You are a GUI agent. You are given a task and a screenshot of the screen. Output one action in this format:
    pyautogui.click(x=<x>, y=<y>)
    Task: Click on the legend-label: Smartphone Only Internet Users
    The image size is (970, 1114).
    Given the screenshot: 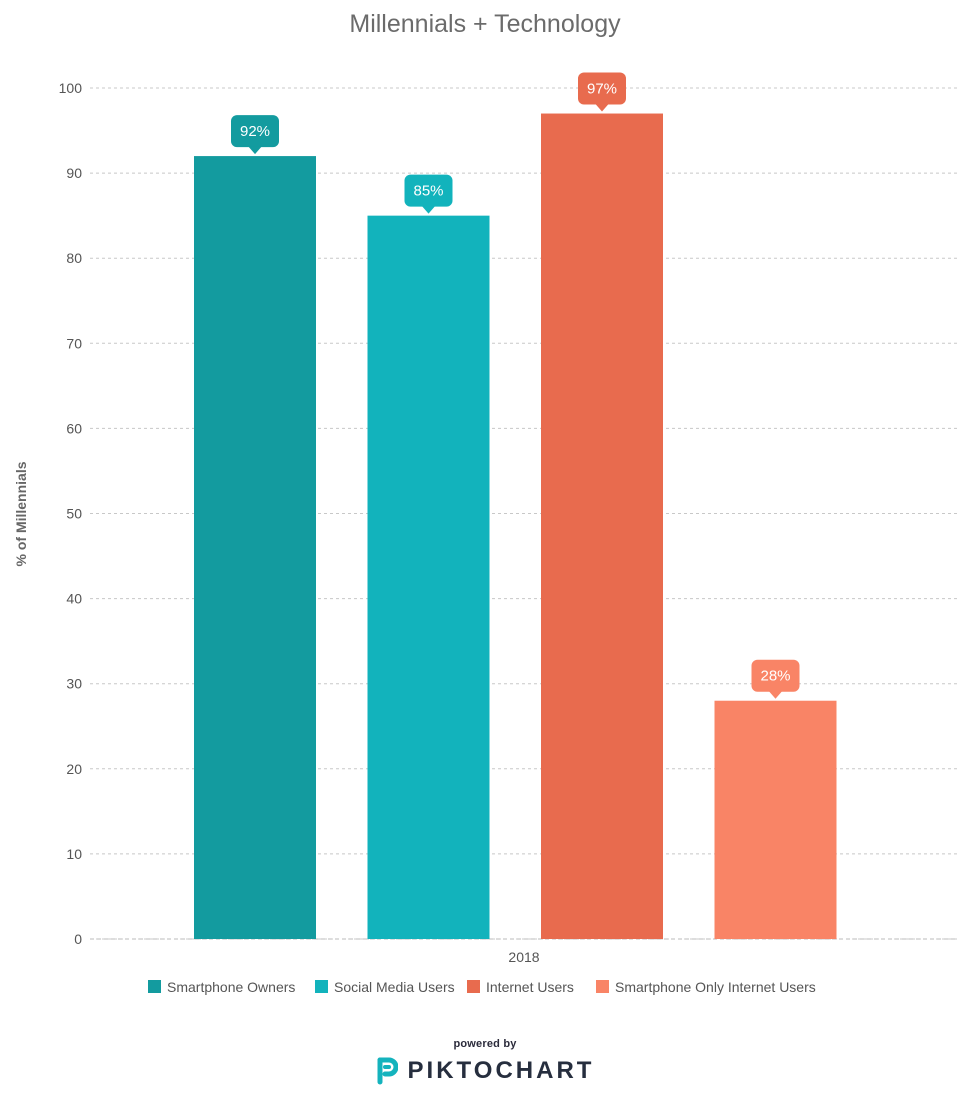 What is the action you would take?
    pyautogui.click(x=715, y=987)
    